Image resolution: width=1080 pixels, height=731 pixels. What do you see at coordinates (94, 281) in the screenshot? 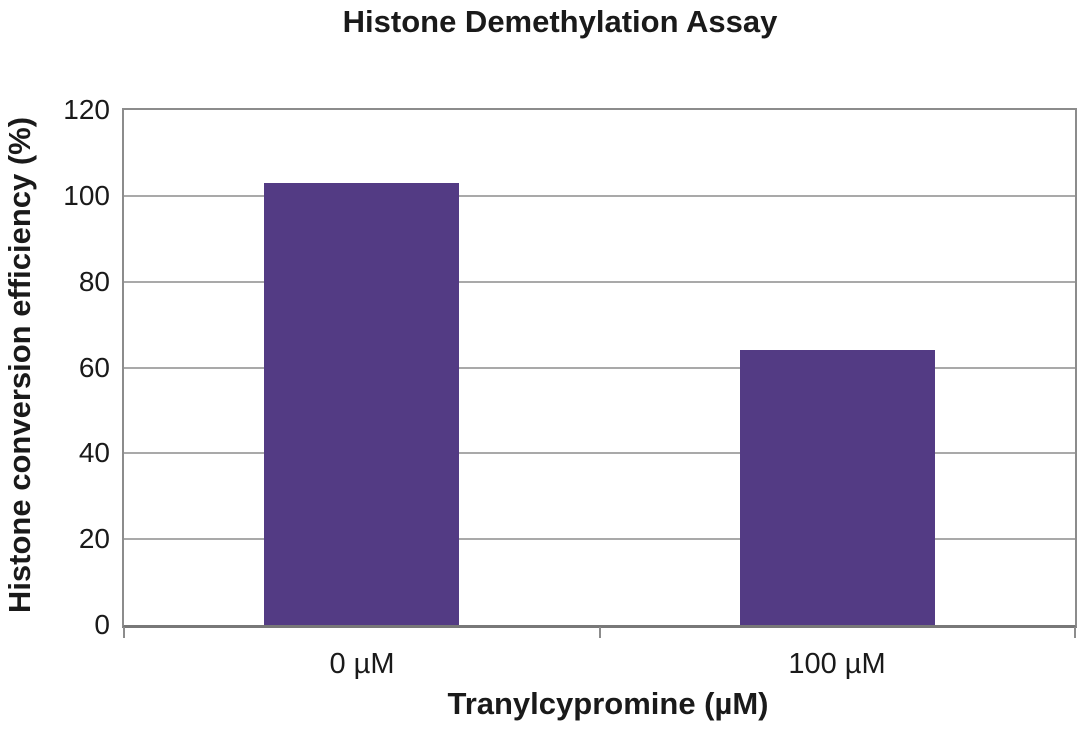
I see `y-tick-label: 80` at bounding box center [94, 281].